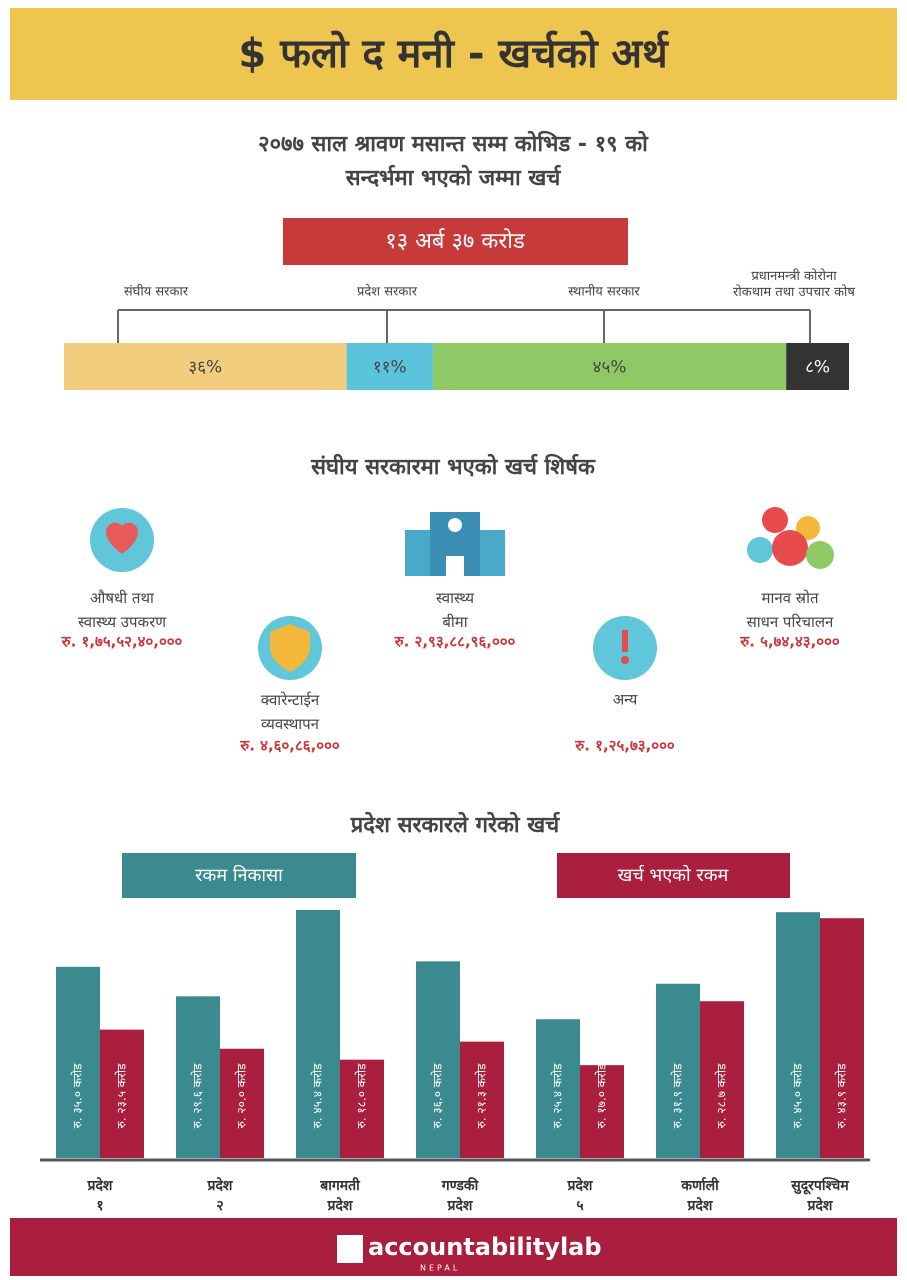 Image resolution: width=907 pixels, height=1280 pixels. I want to click on icon-medicine, so click(122, 540).